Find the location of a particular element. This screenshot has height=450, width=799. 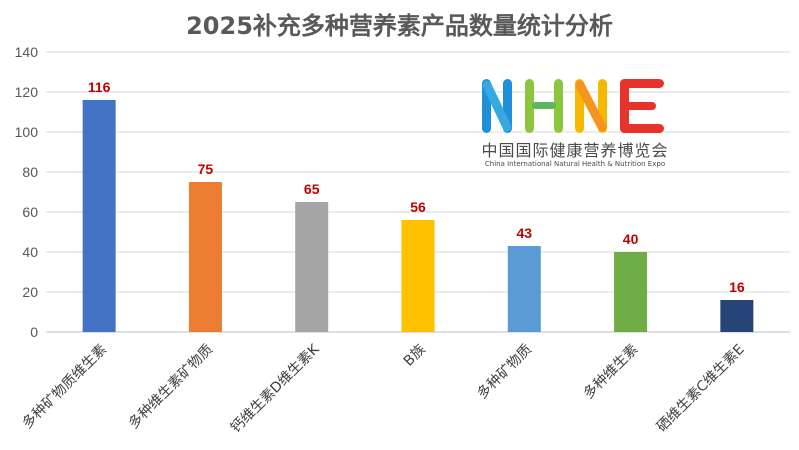

data-label: 16 is located at coordinates (737, 287).